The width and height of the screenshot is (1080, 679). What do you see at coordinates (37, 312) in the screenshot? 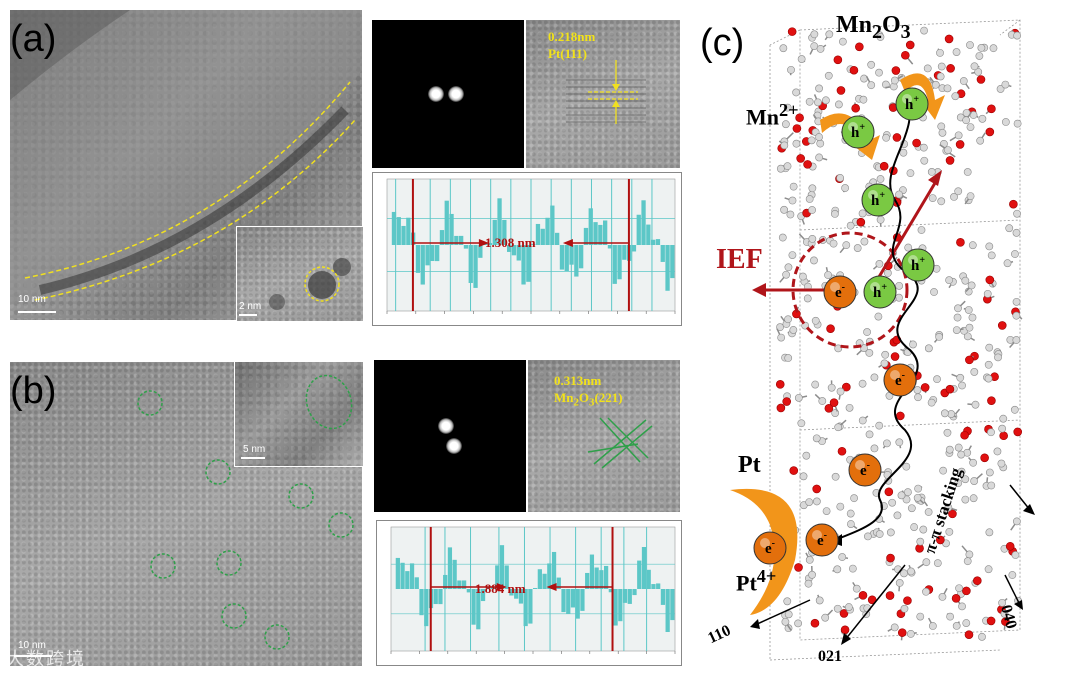
I see `scale-bar-a` at bounding box center [37, 312].